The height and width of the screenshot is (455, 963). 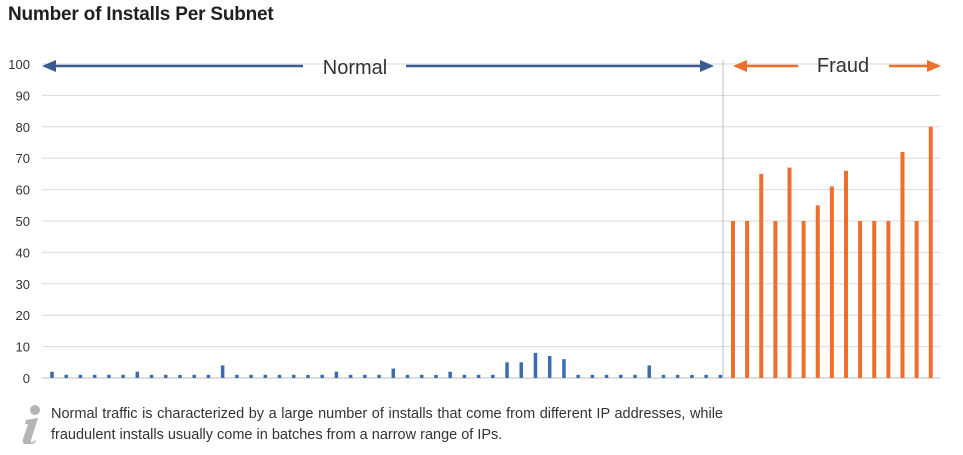 I want to click on y-tick-label-90: 90, so click(x=23, y=95).